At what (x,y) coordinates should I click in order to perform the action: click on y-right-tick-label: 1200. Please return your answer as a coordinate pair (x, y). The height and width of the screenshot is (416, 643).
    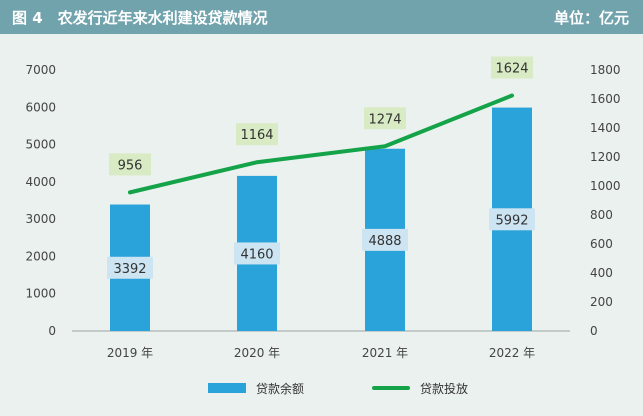
    Looking at the image, I should click on (605, 157).